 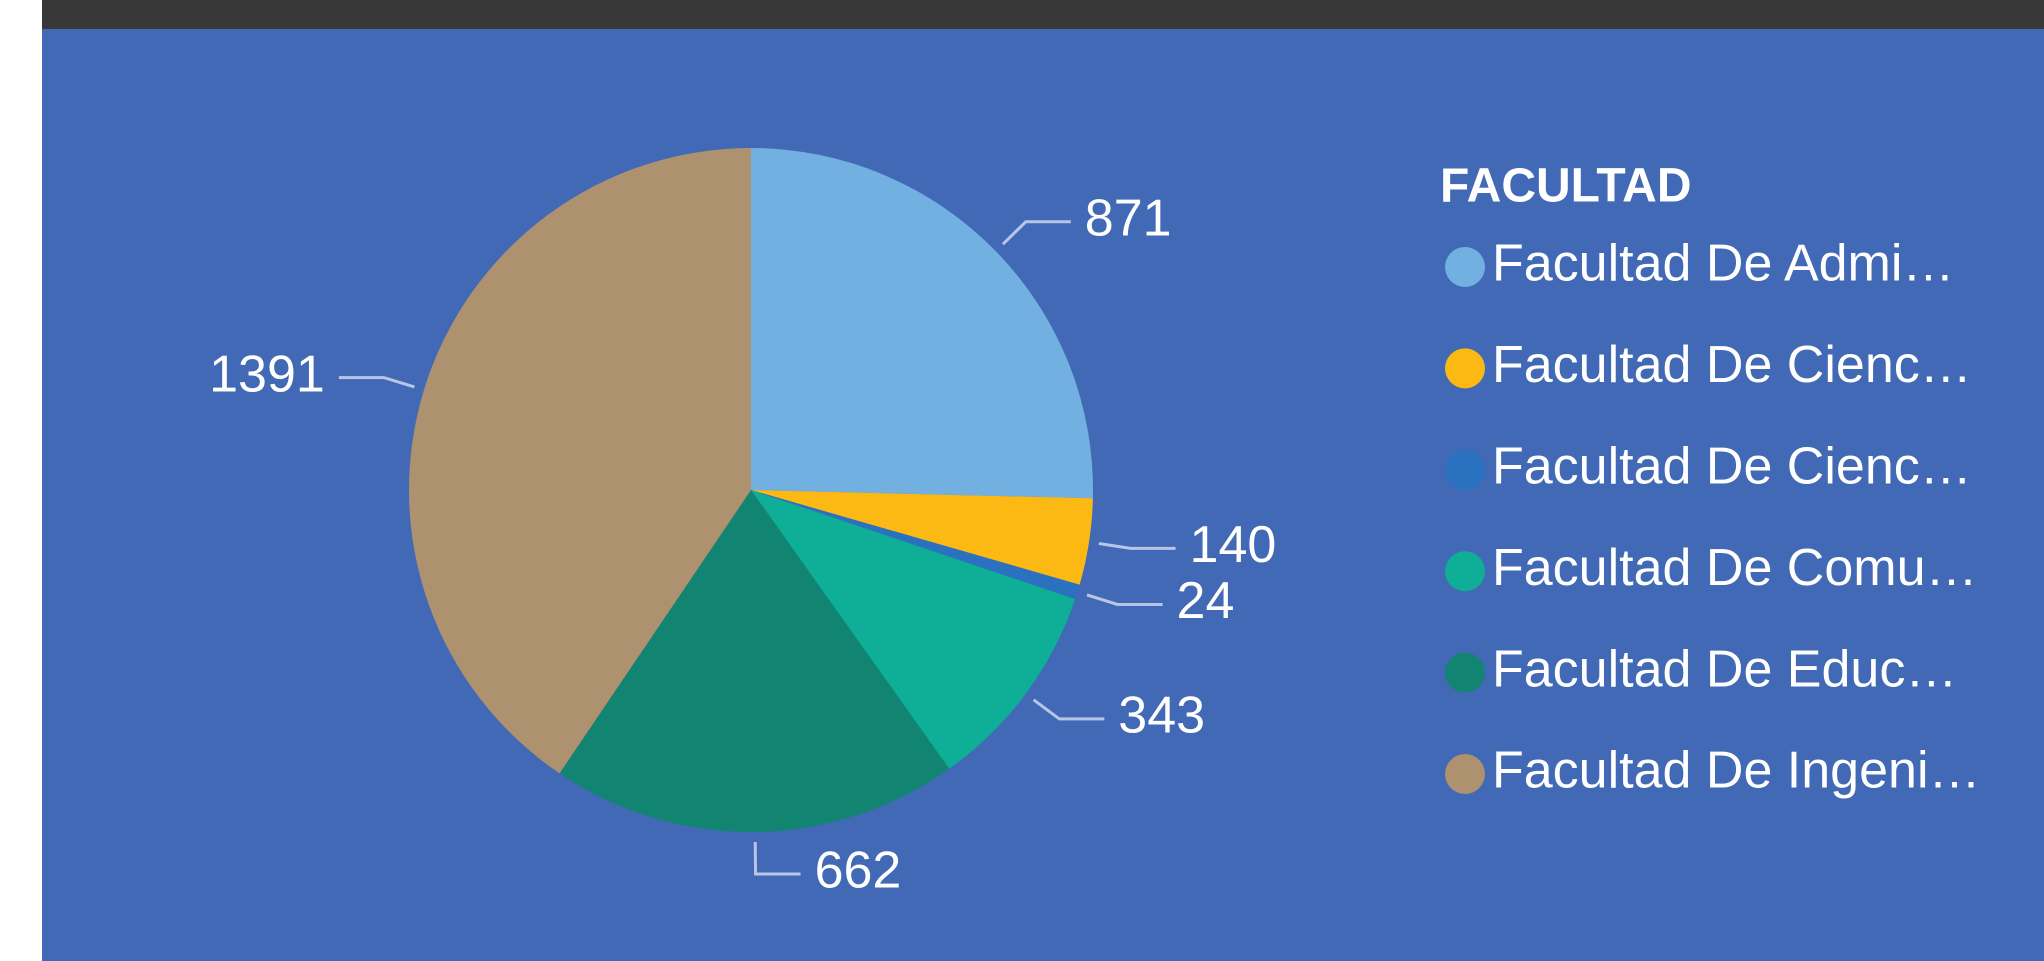 What do you see at coordinates (1566, 186) in the screenshot?
I see `legend-title: FACULTAD` at bounding box center [1566, 186].